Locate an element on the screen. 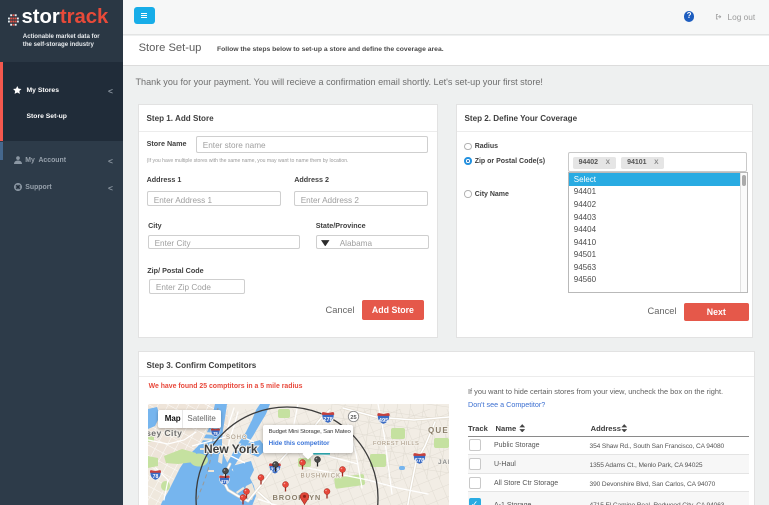 Image resolution: width=769 pixels, height=505 pixels. svg-text: JAMAICA is located at coordinates (443, 462).